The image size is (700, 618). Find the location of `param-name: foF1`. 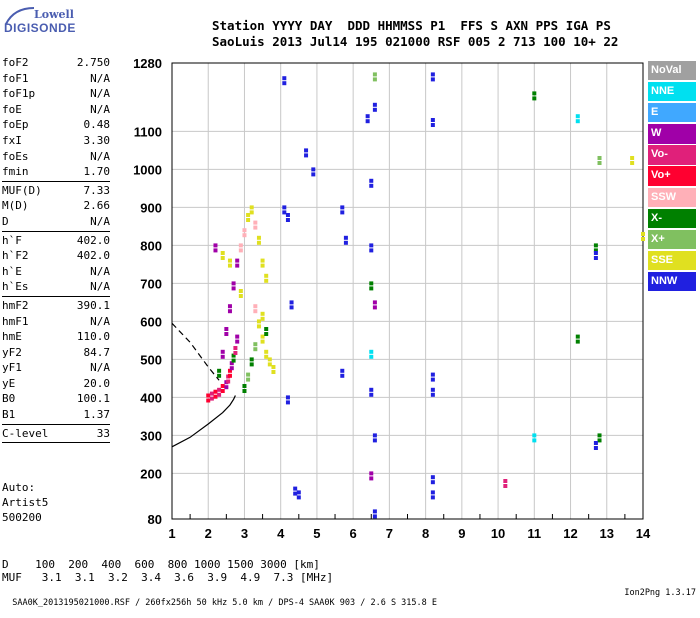

param-name: foF1 is located at coordinates (15, 78).